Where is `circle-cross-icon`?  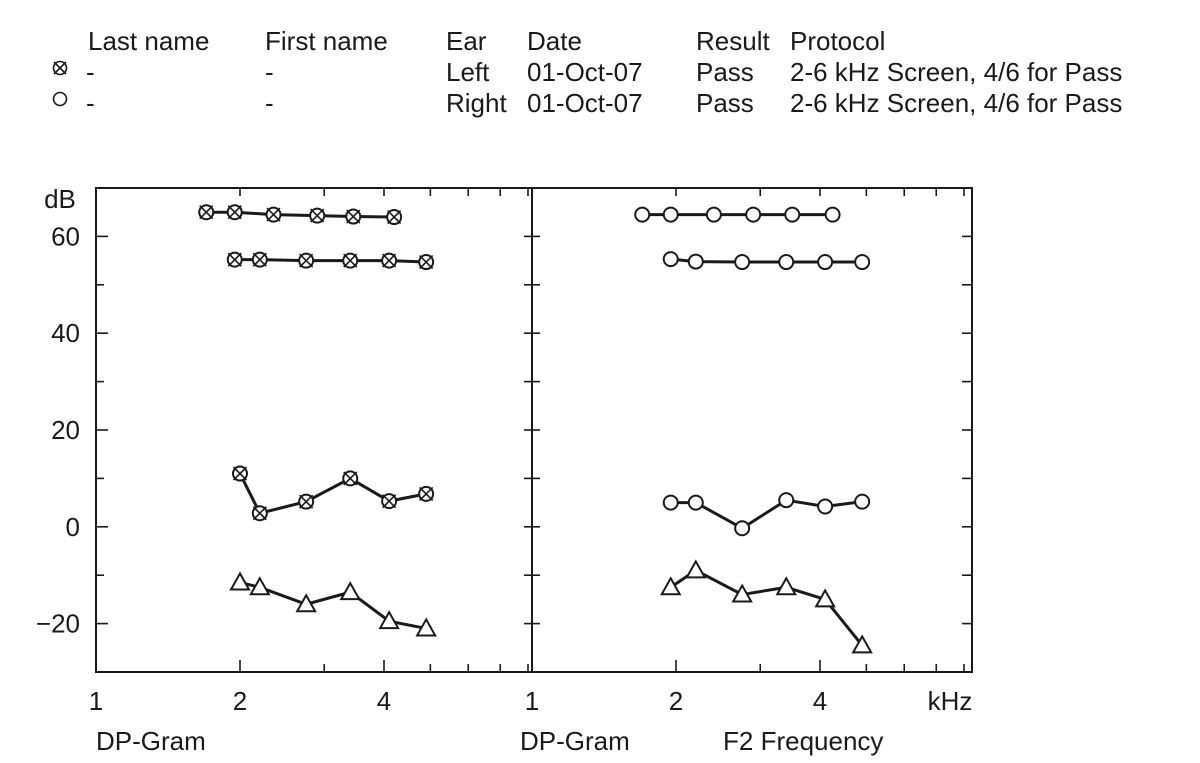 circle-cross-icon is located at coordinates (60, 68).